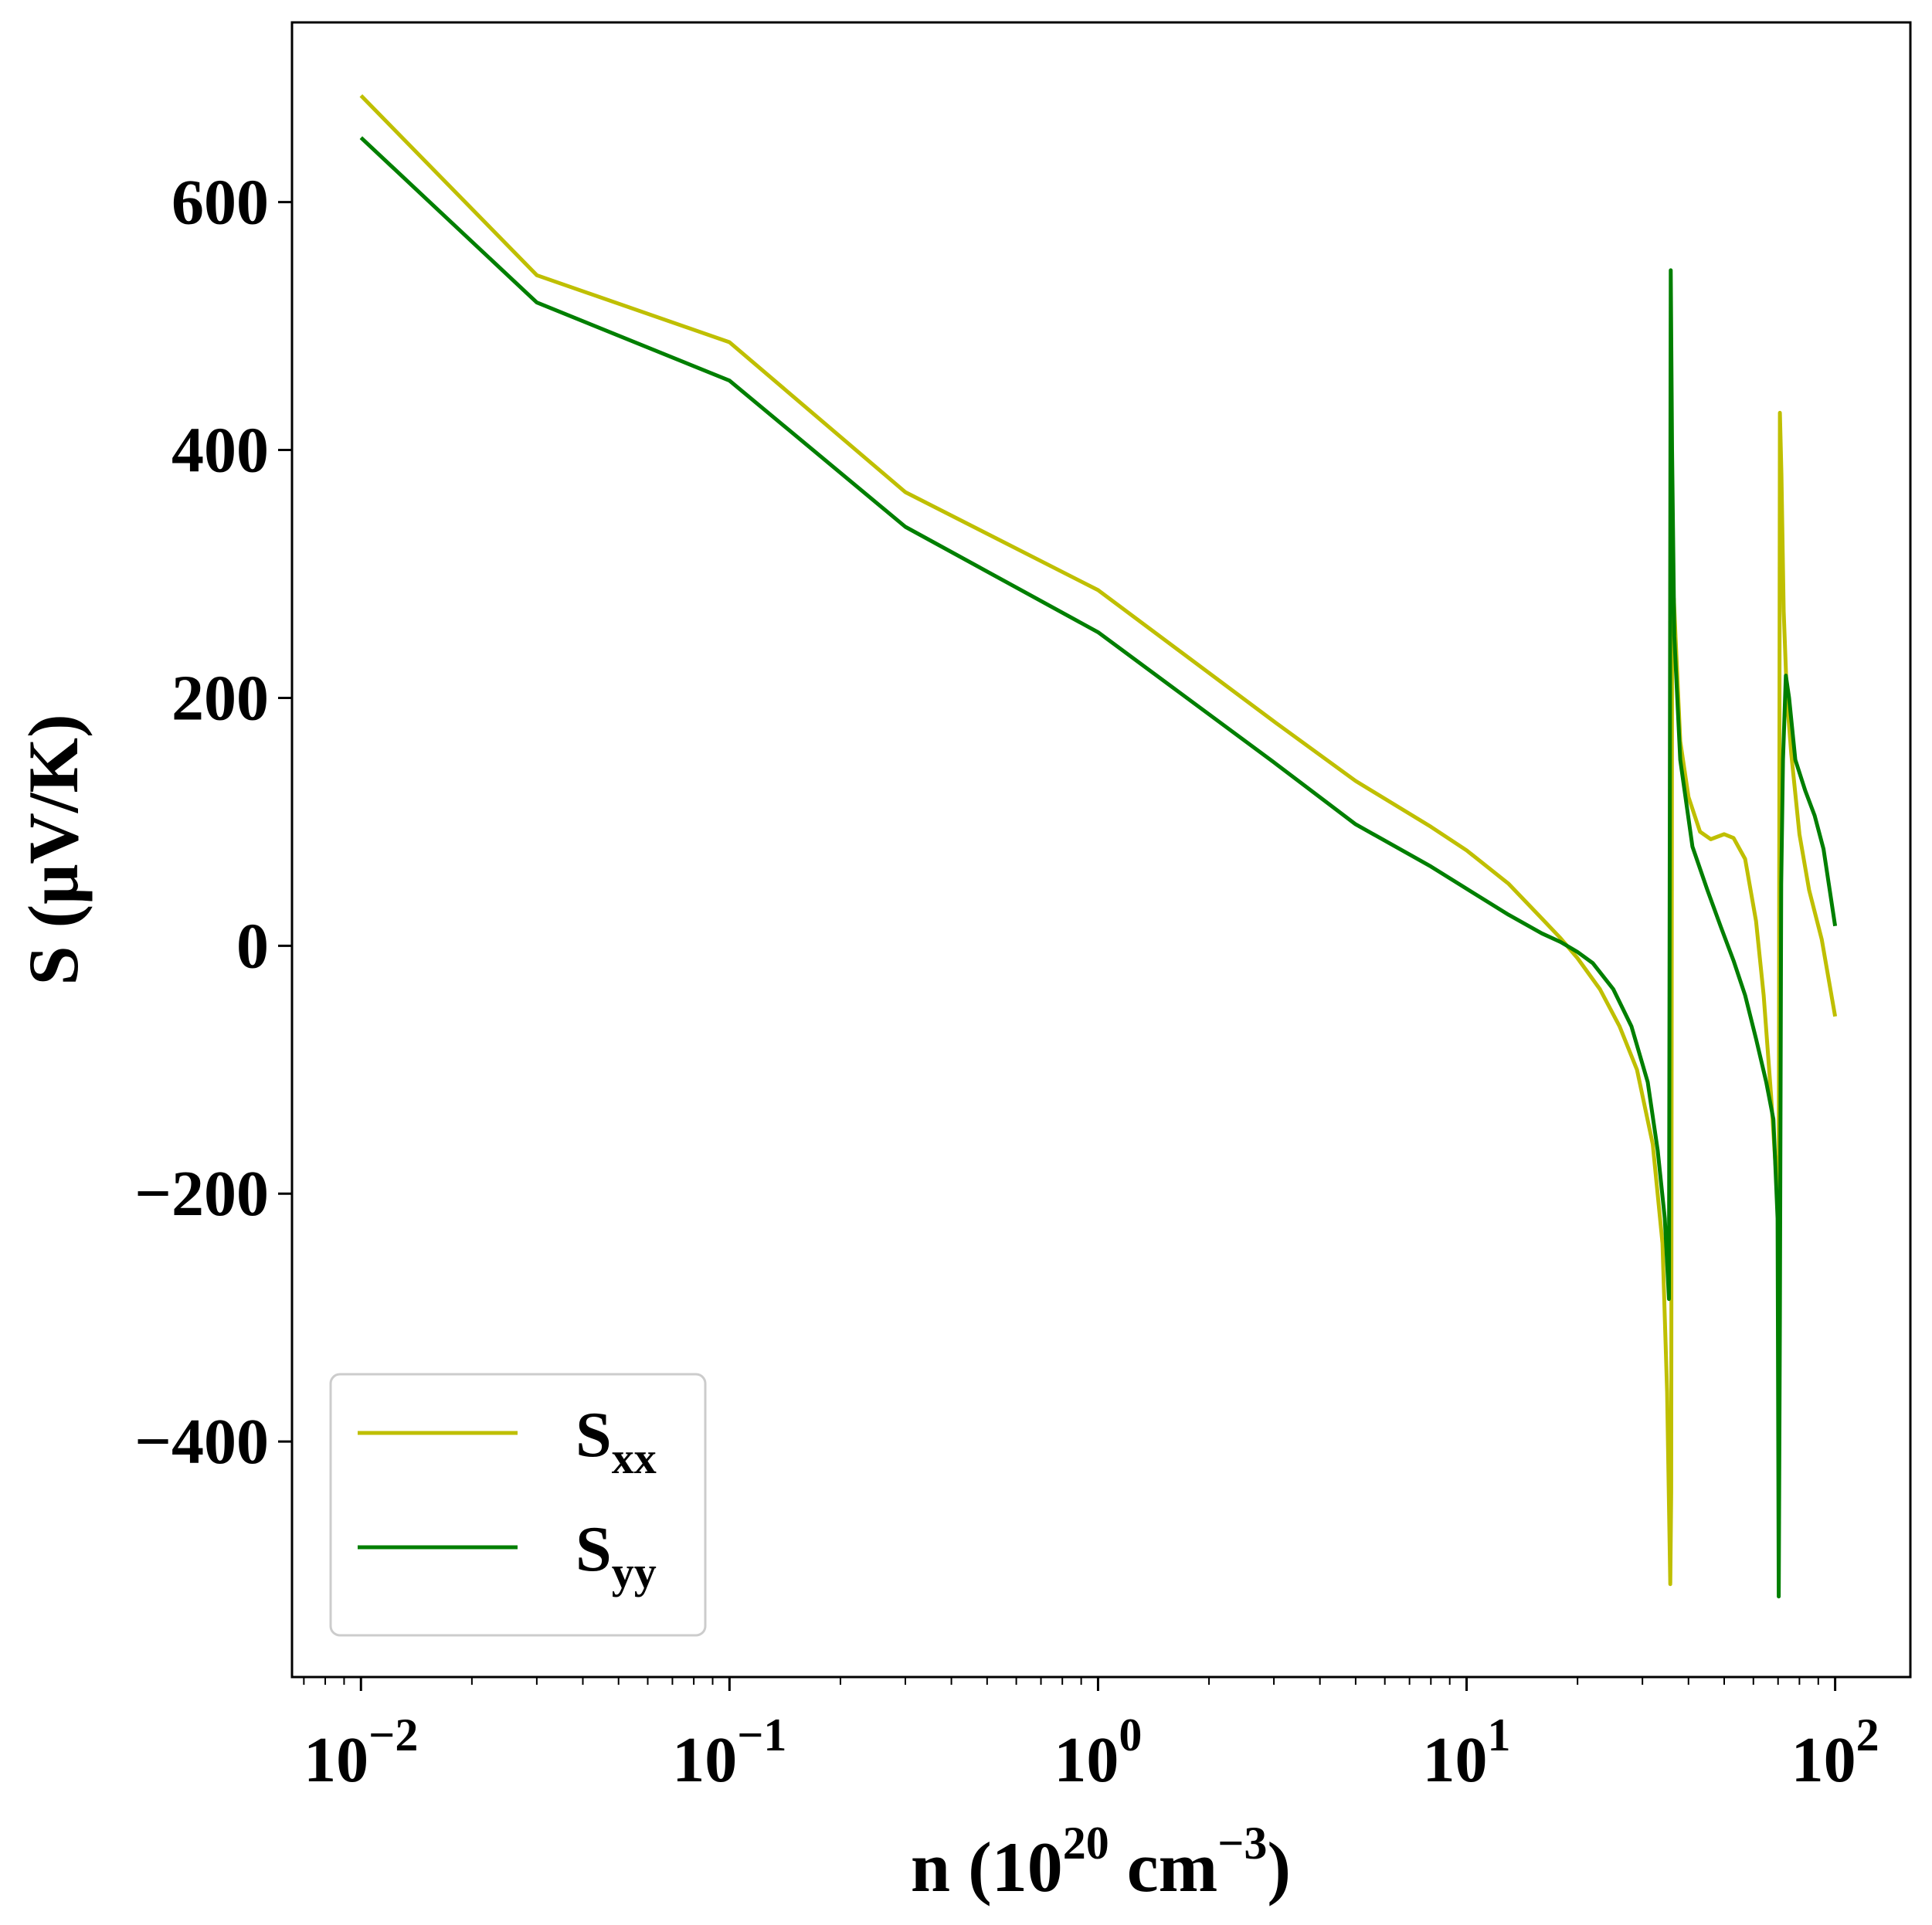  I want to click on x-axis-title-exponent-1: 20, so click(1086, 1844).